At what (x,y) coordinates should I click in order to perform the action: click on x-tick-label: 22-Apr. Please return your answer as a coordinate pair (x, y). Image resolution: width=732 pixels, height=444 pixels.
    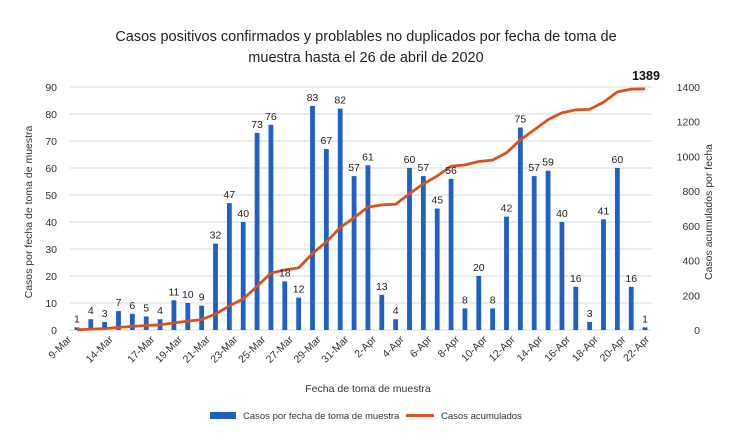
    Looking at the image, I should click on (636, 348).